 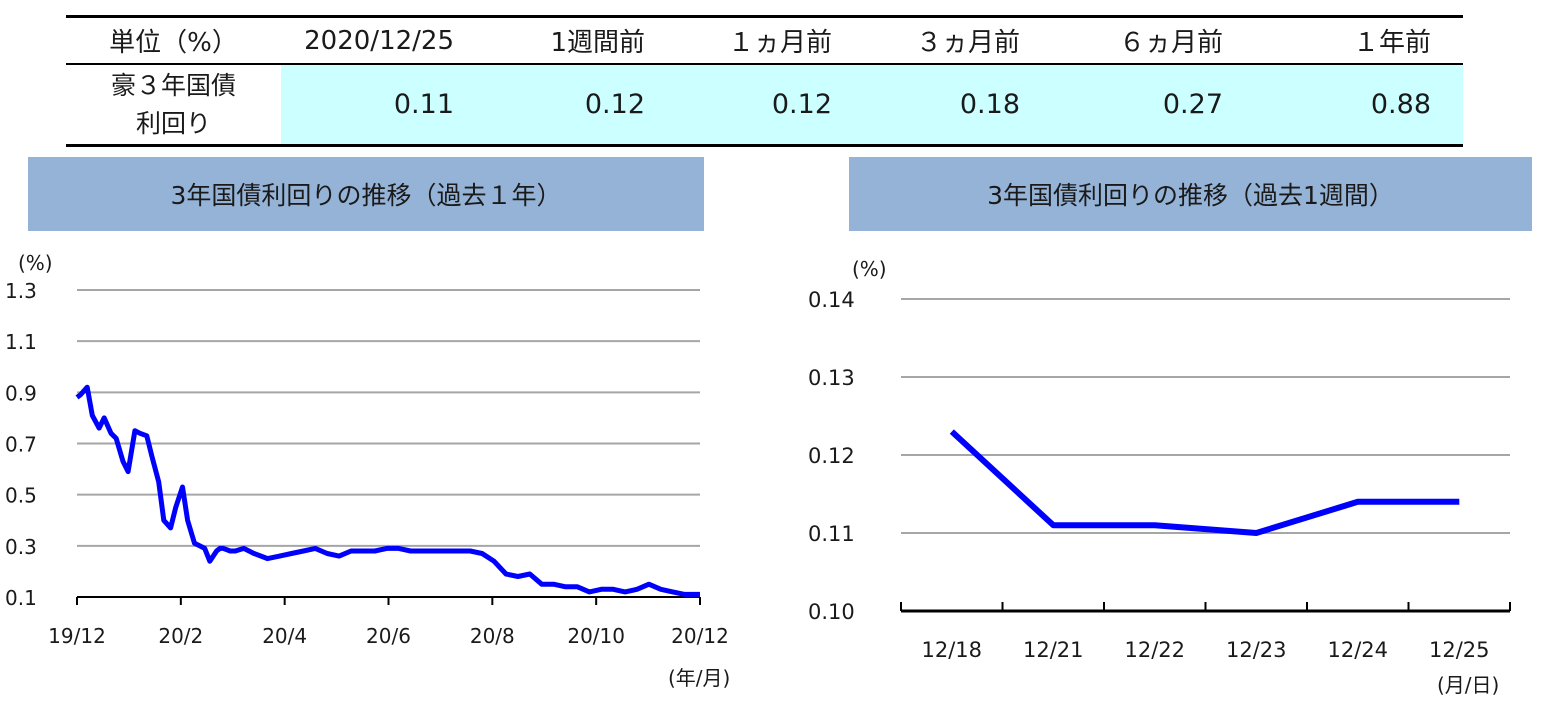 I want to click on chart-title-1year: 3年国債利回りの推移（過去１年）, so click(x=366, y=194).